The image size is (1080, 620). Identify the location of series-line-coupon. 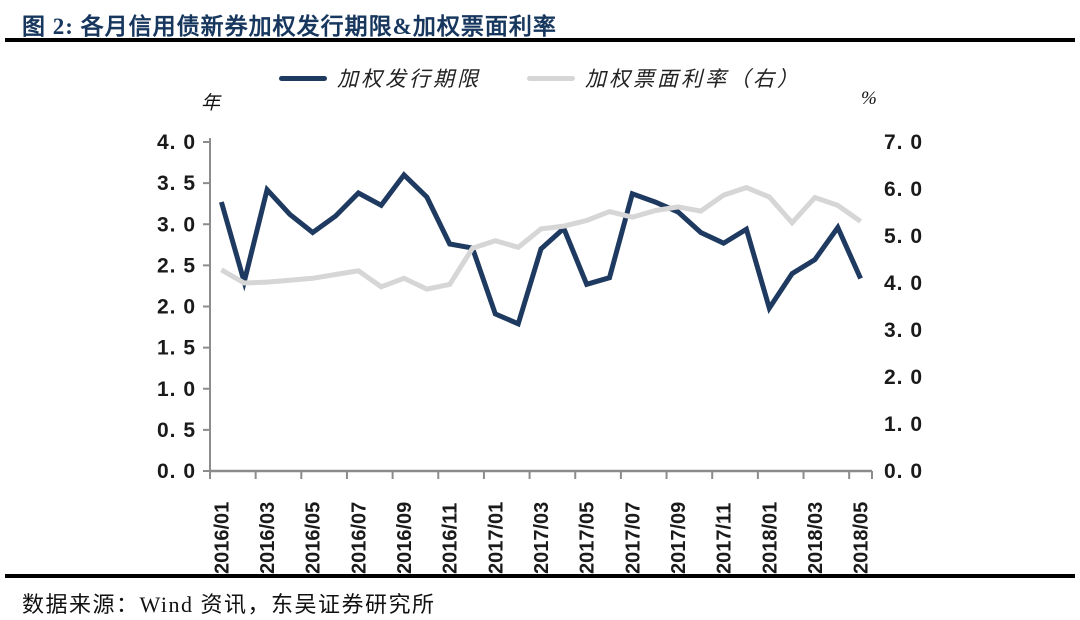
(541, 238).